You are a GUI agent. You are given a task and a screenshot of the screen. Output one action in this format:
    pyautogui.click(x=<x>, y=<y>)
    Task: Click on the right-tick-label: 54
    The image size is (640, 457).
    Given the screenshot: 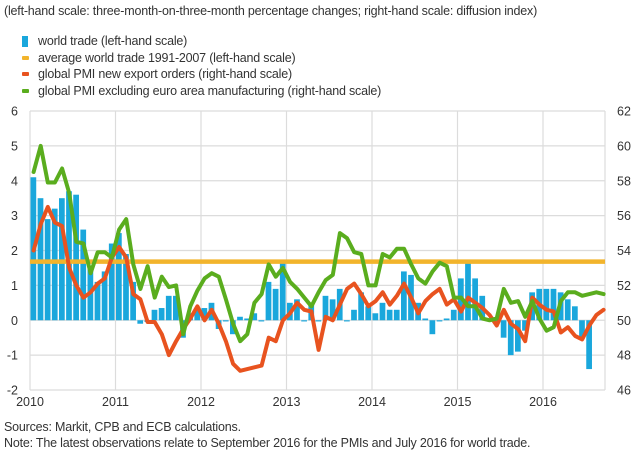 What is the action you would take?
    pyautogui.click(x=624, y=251)
    